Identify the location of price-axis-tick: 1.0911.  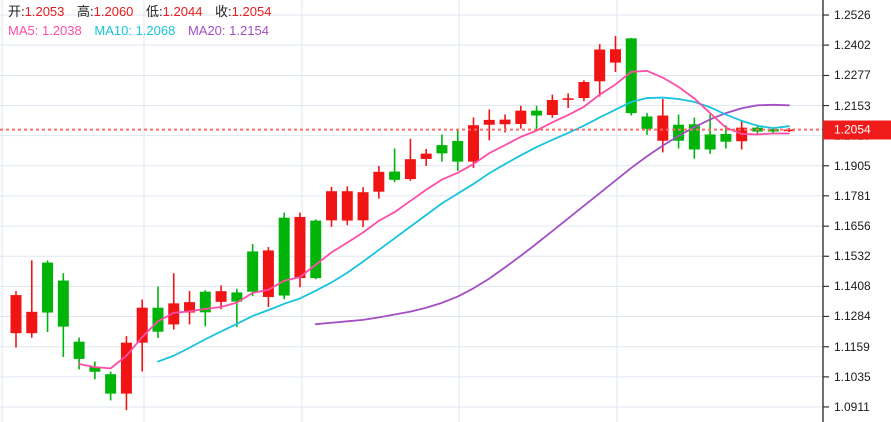
(852, 406).